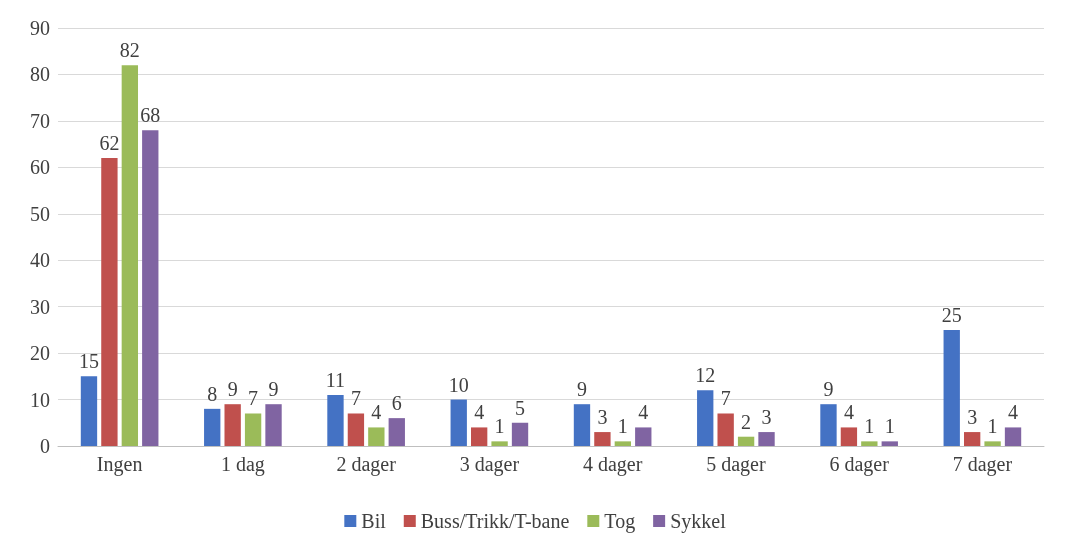 This screenshot has height=544, width=1070. Describe the element at coordinates (495, 521) in the screenshot. I see `legend-label: Buss/Trikk/T-bane` at that location.